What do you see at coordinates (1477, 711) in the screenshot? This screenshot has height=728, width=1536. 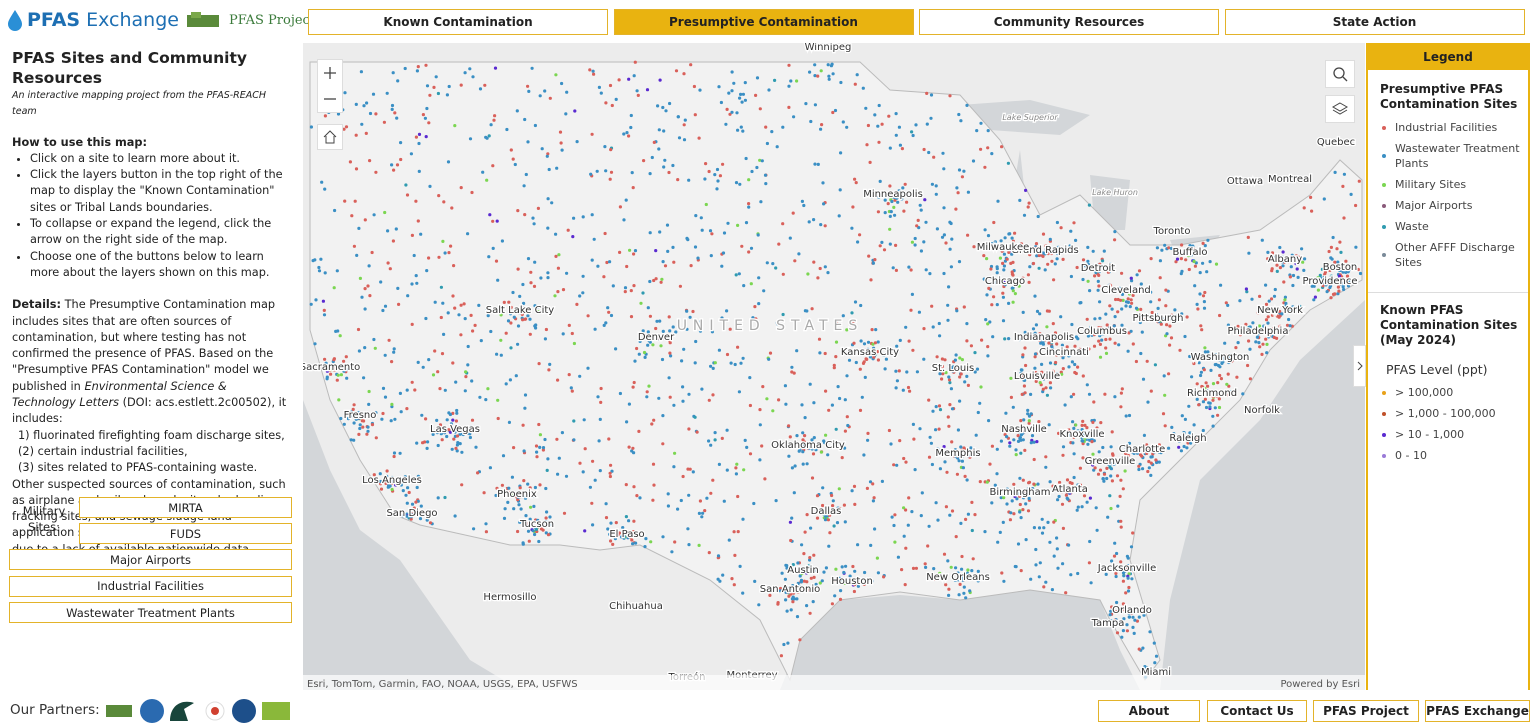 I see `footer-link: PFAS Exchange` at bounding box center [1477, 711].